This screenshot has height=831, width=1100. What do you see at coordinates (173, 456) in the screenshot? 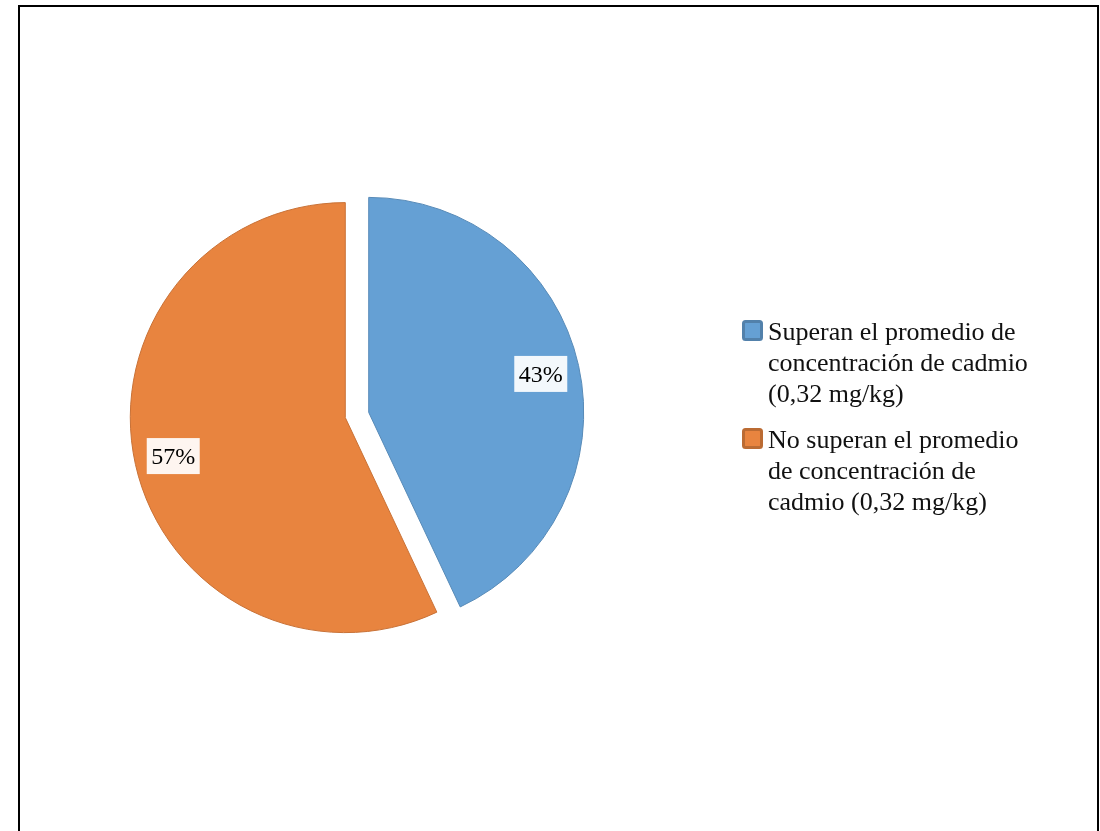
I see `data-label: 57%` at bounding box center [173, 456].